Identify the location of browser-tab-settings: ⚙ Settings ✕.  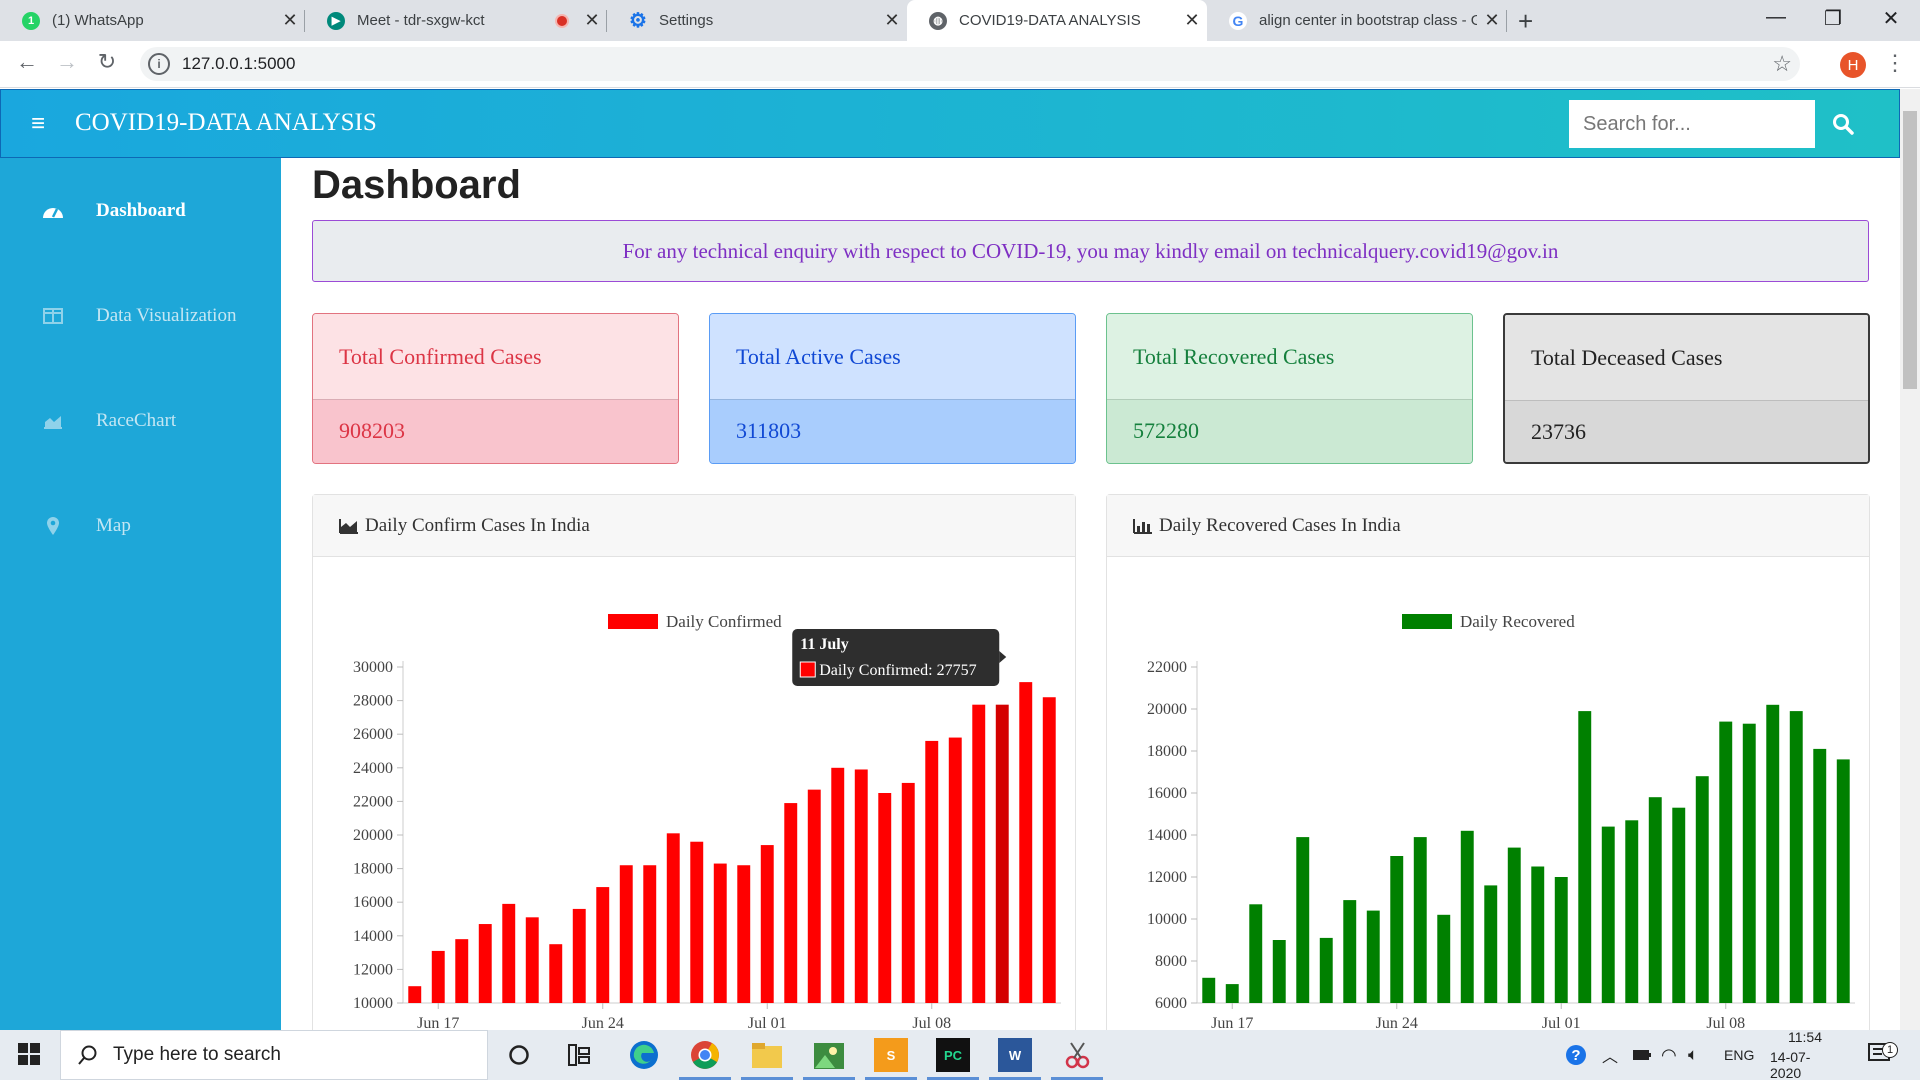
(757, 20).